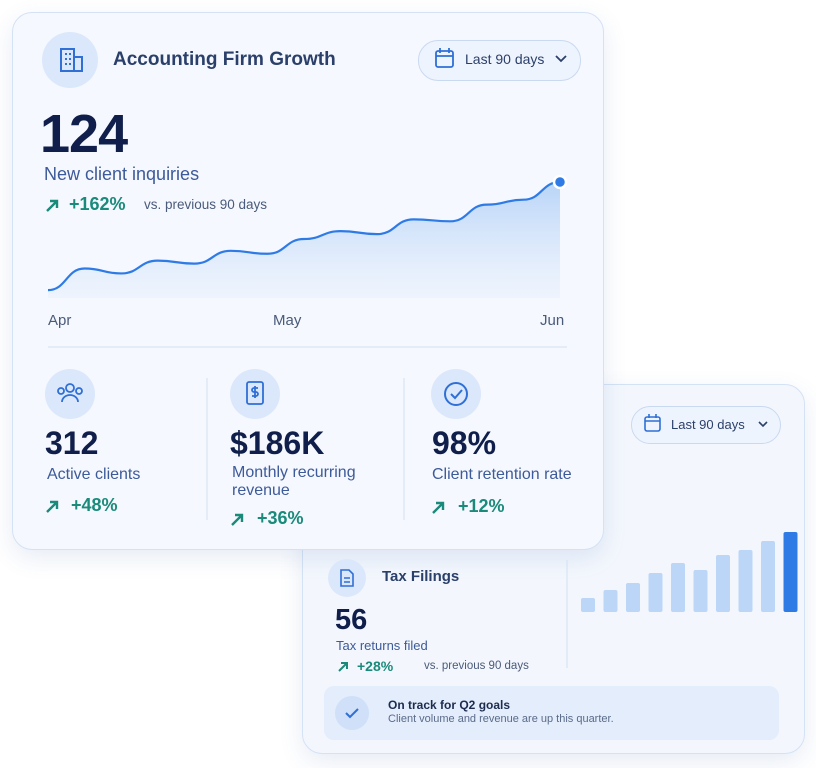 The height and width of the screenshot is (768, 816). I want to click on banner, so click(551, 713).